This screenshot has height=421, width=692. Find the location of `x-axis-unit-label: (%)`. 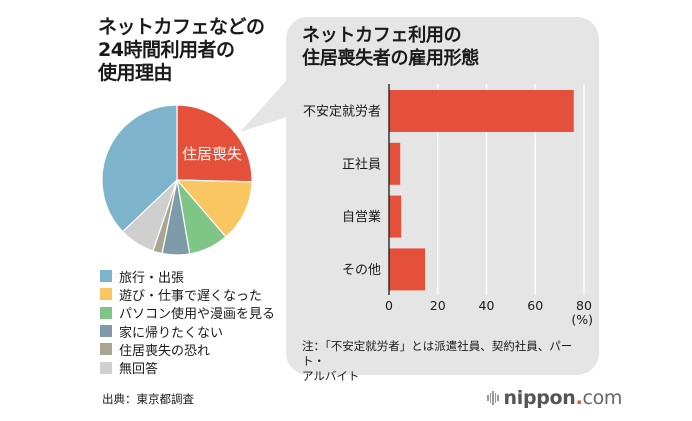

x-axis-unit-label: (%) is located at coordinates (582, 319).